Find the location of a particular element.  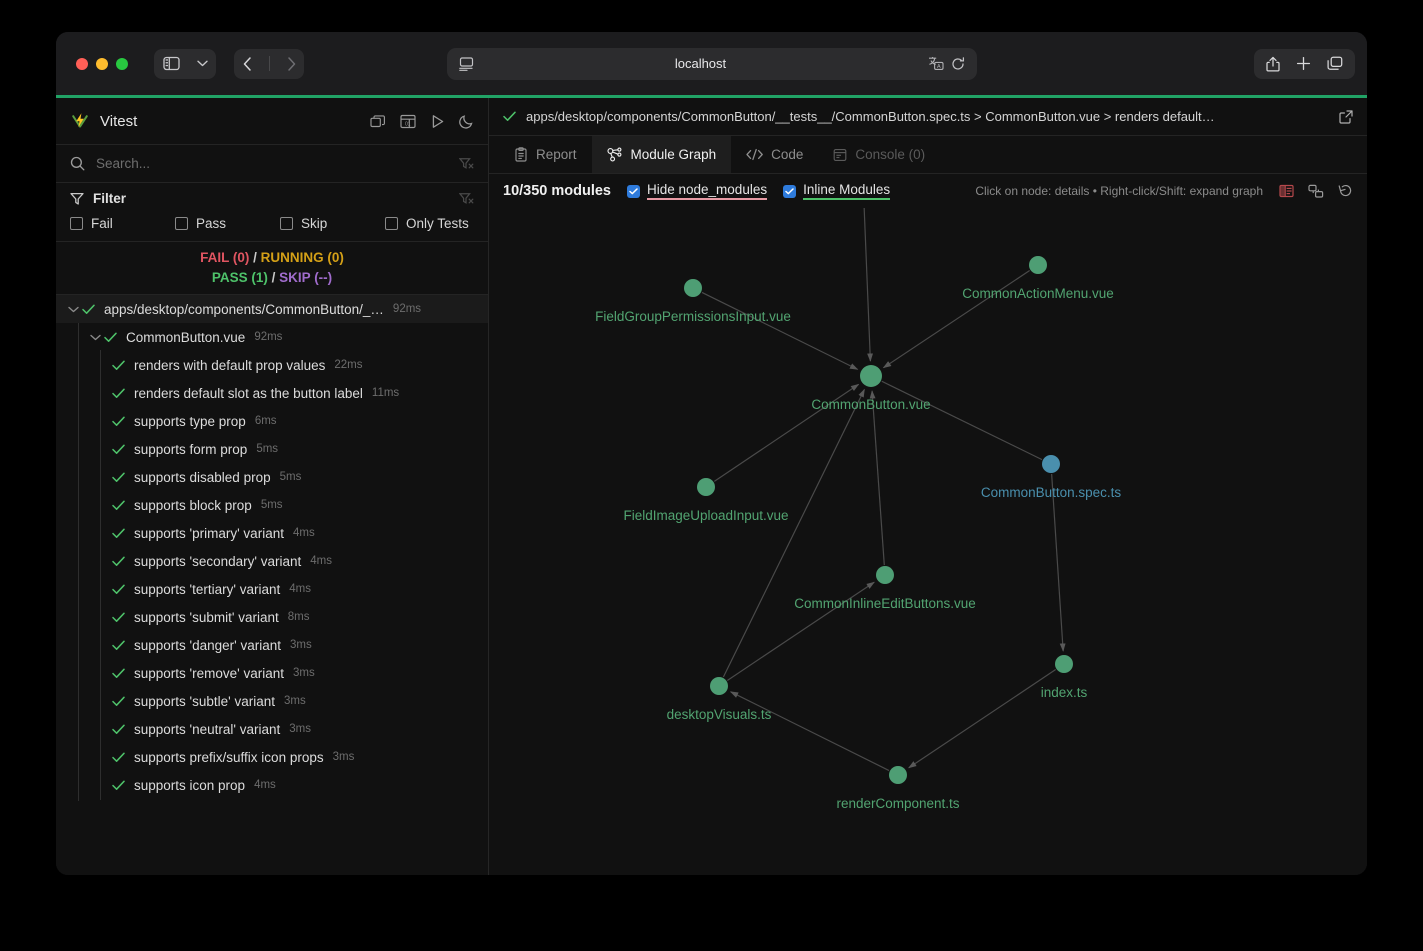

filter-checkbox-label: Fail is located at coordinates (102, 223).